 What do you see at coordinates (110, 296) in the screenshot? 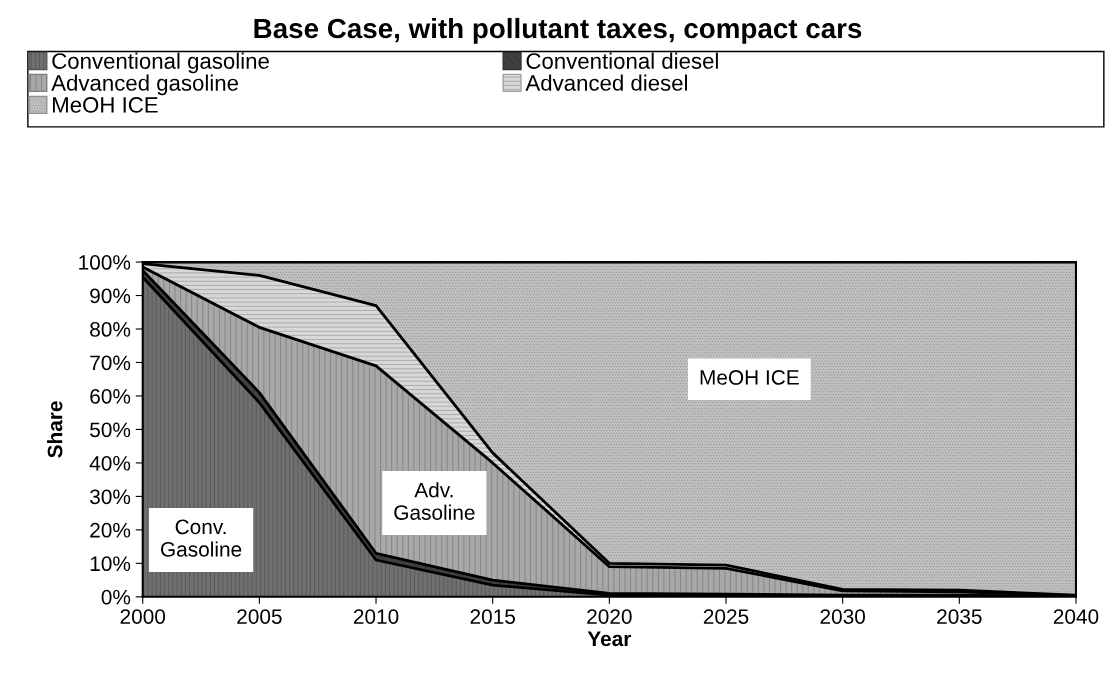
I see `y-tick-label: 90%` at bounding box center [110, 296].